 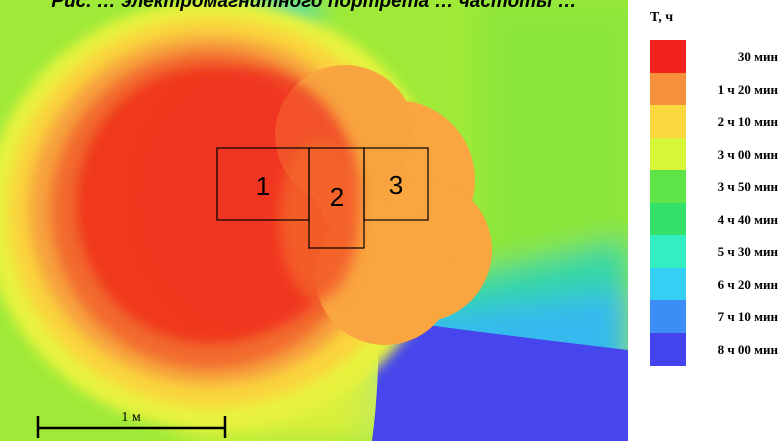 What do you see at coordinates (715, 349) in the screenshot?
I see `legend-item: 8 ч 00 мин` at bounding box center [715, 349].